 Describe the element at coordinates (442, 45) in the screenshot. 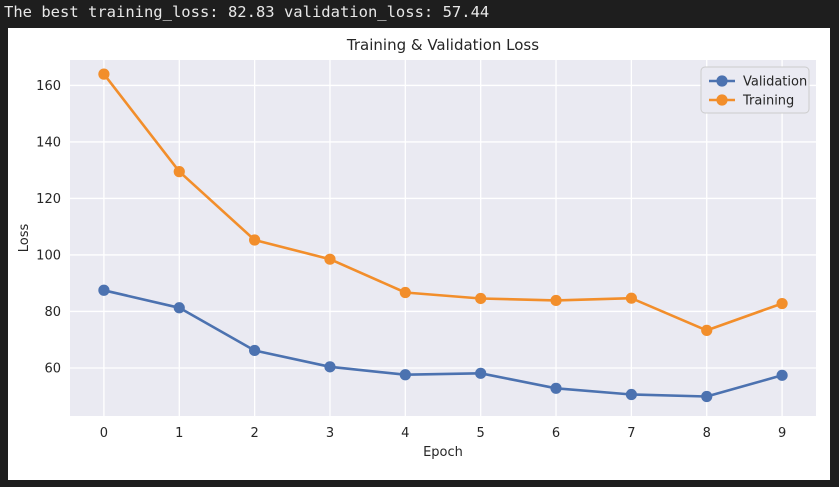

I see `chart-title: Training & Validation Loss` at that location.